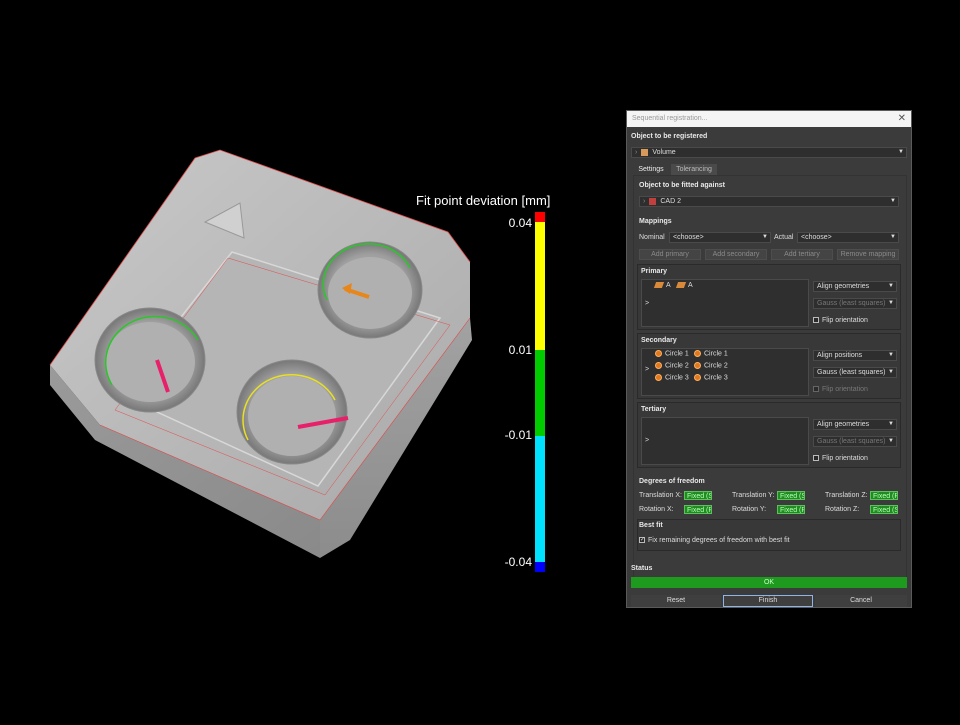  I want to click on cad-icon, so click(653, 201).